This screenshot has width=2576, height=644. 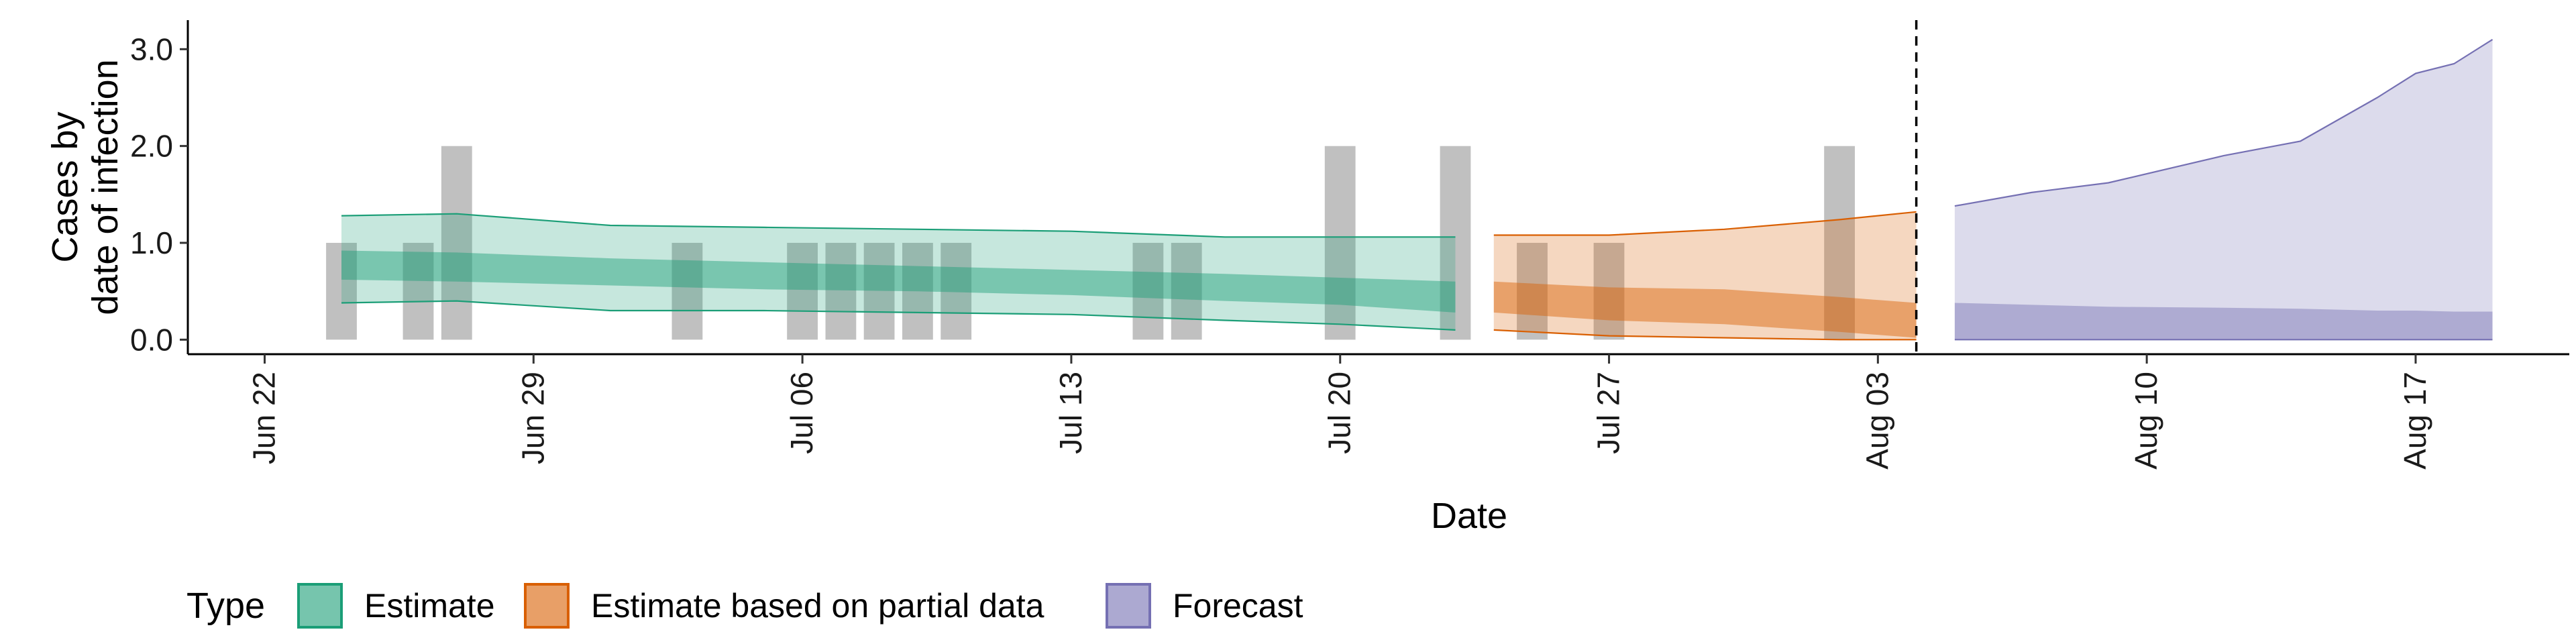 I want to click on series-0-outer-band, so click(x=898, y=271).